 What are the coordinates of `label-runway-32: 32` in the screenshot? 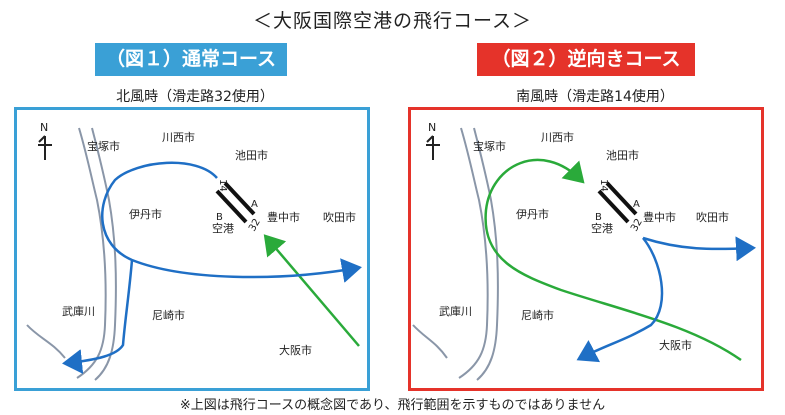 It's located at (255, 225).